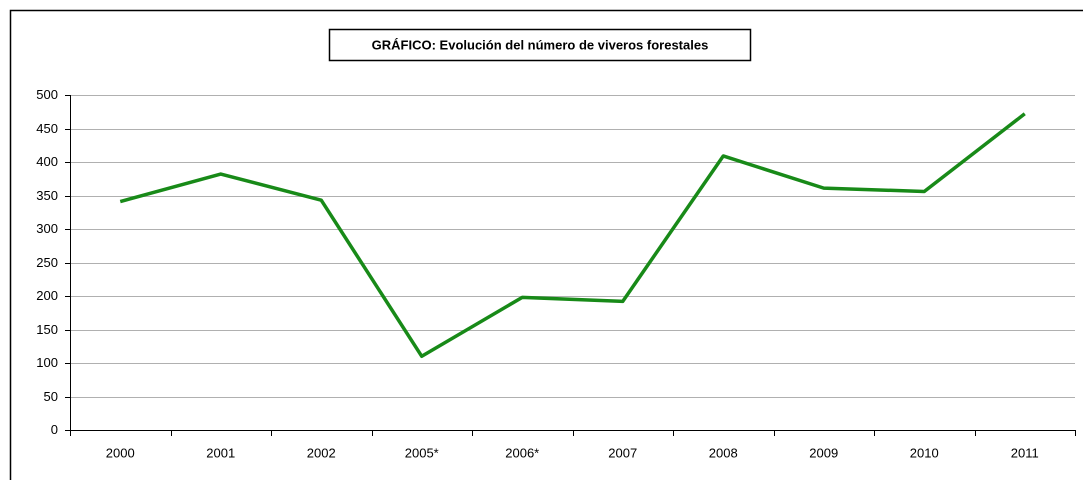 The height and width of the screenshot is (480, 1083). Describe the element at coordinates (723, 452) in the screenshot. I see `x-tick-label: 2008` at that location.